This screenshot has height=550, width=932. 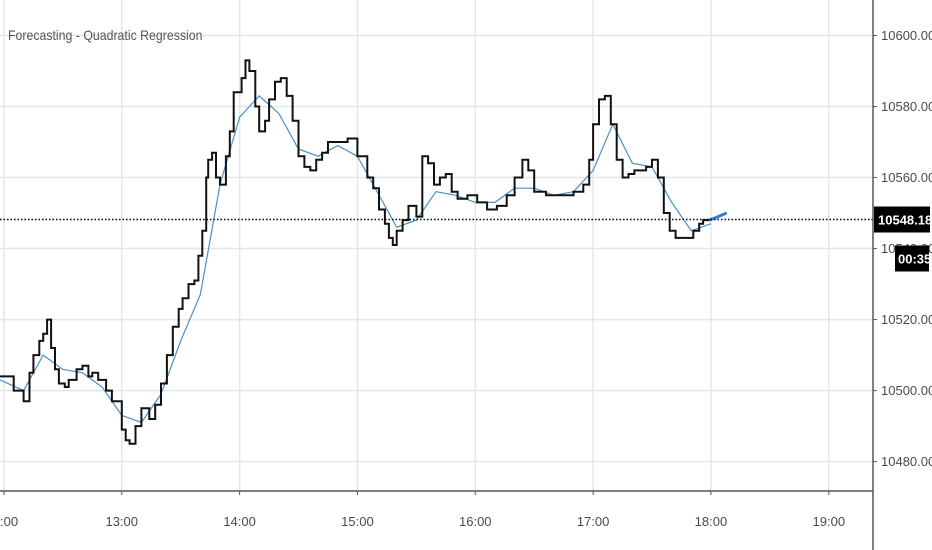 I want to click on study-title: Forecasting - Quadratic Regression, so click(x=105, y=35).